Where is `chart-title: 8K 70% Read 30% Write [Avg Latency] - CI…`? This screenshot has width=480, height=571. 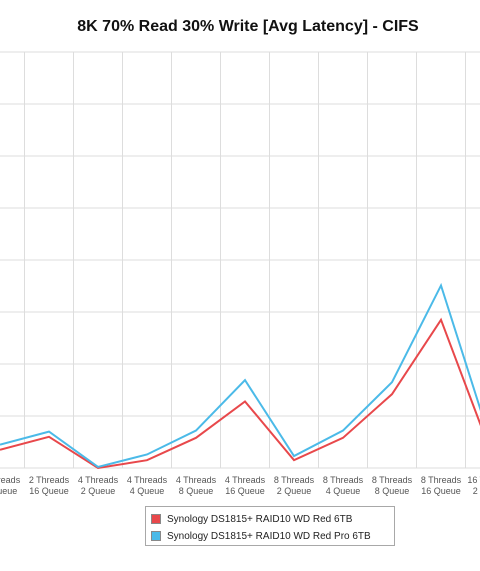
chart-title: 8K 70% Read 30% Write [Avg Latency] - CI… is located at coordinates (248, 26).